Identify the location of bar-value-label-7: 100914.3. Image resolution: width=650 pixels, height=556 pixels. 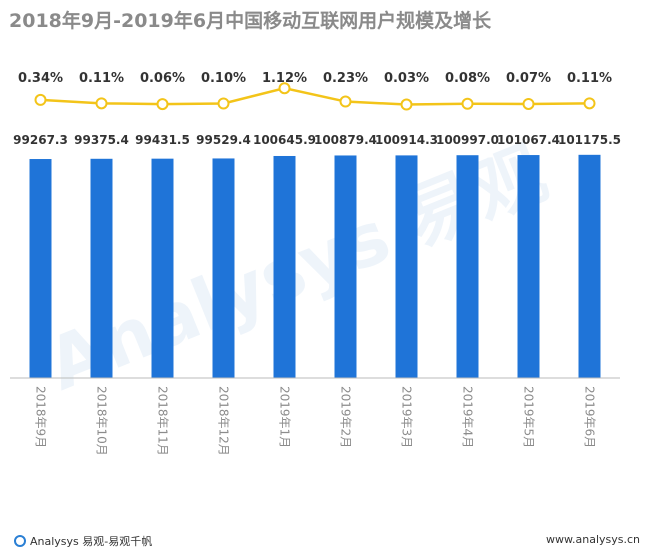
(406, 140).